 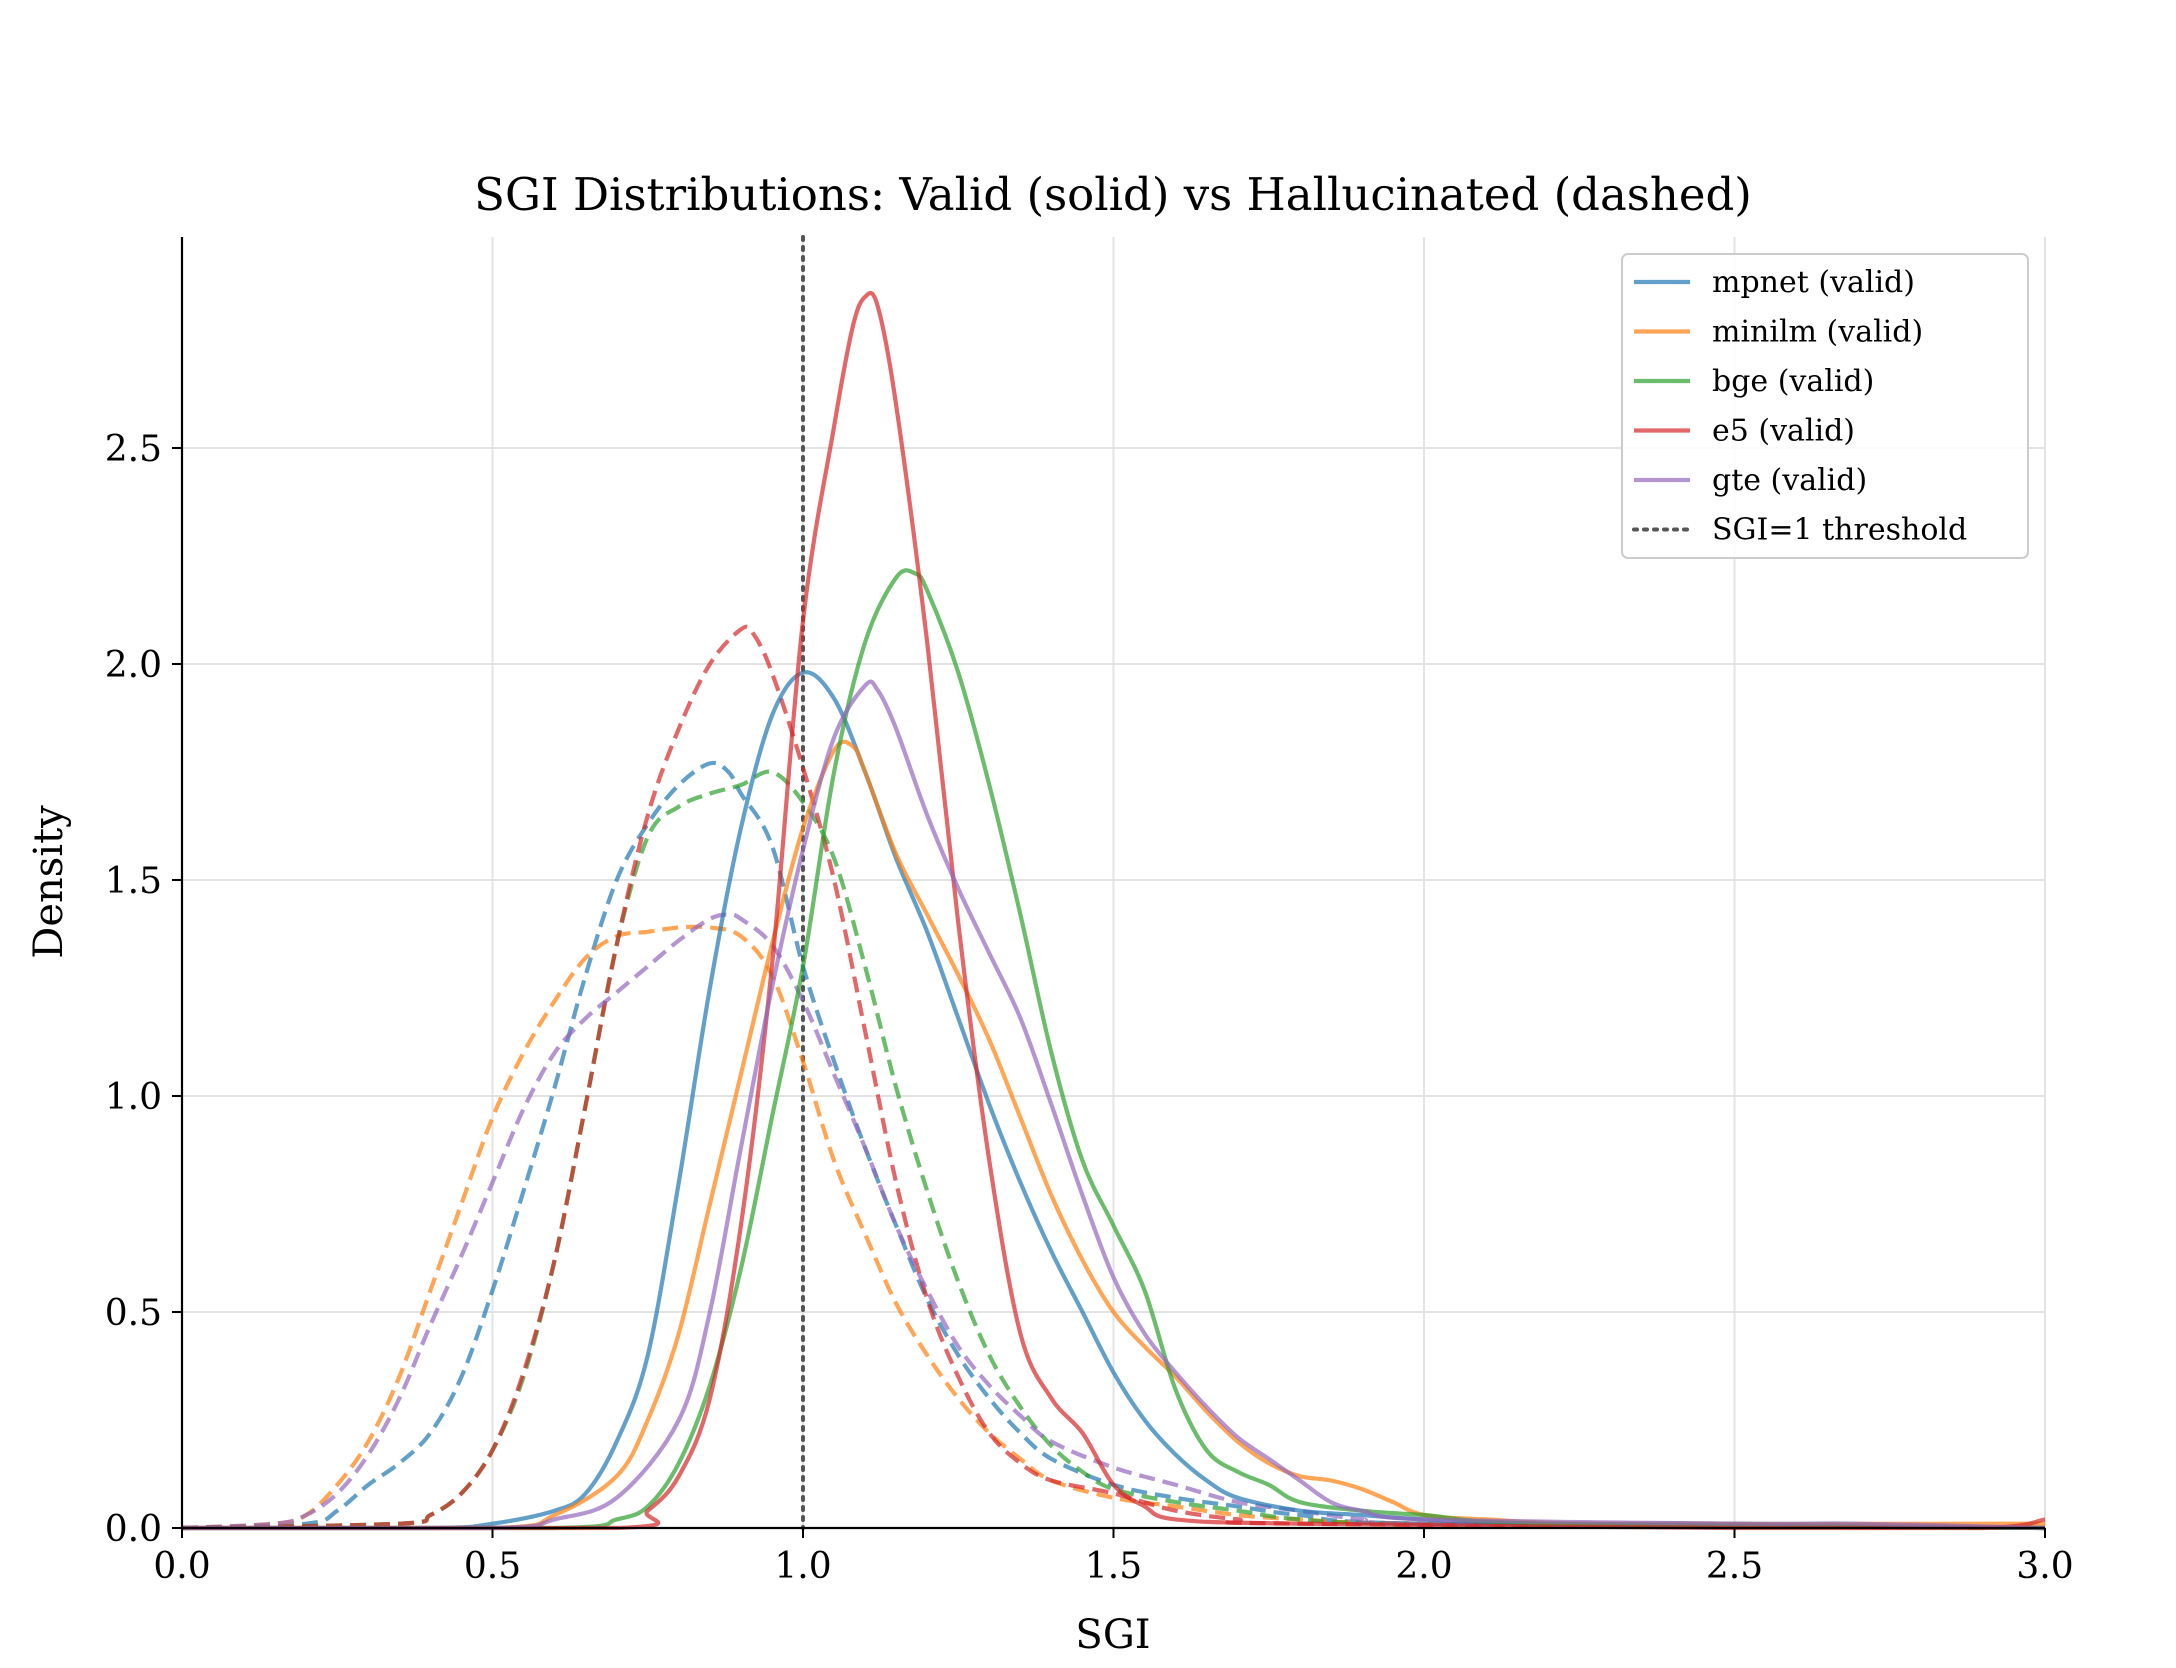 I want to click on legend-label-threshold: SGI=1 threshold, so click(x=1839, y=530).